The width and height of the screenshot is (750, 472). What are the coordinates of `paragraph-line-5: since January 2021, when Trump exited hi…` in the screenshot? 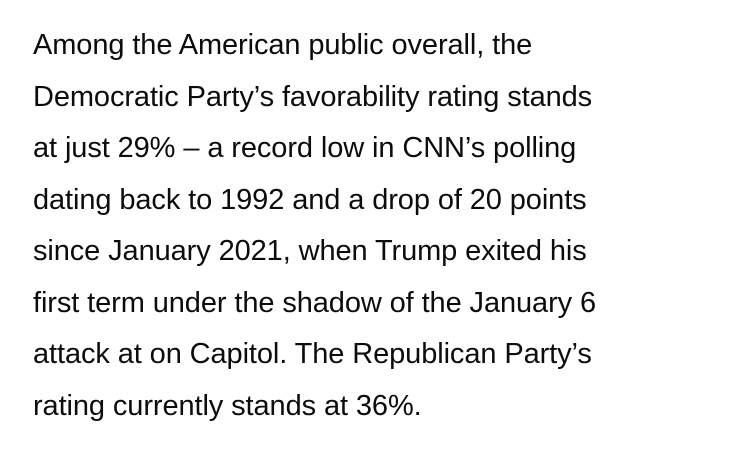 It's located at (310, 251).